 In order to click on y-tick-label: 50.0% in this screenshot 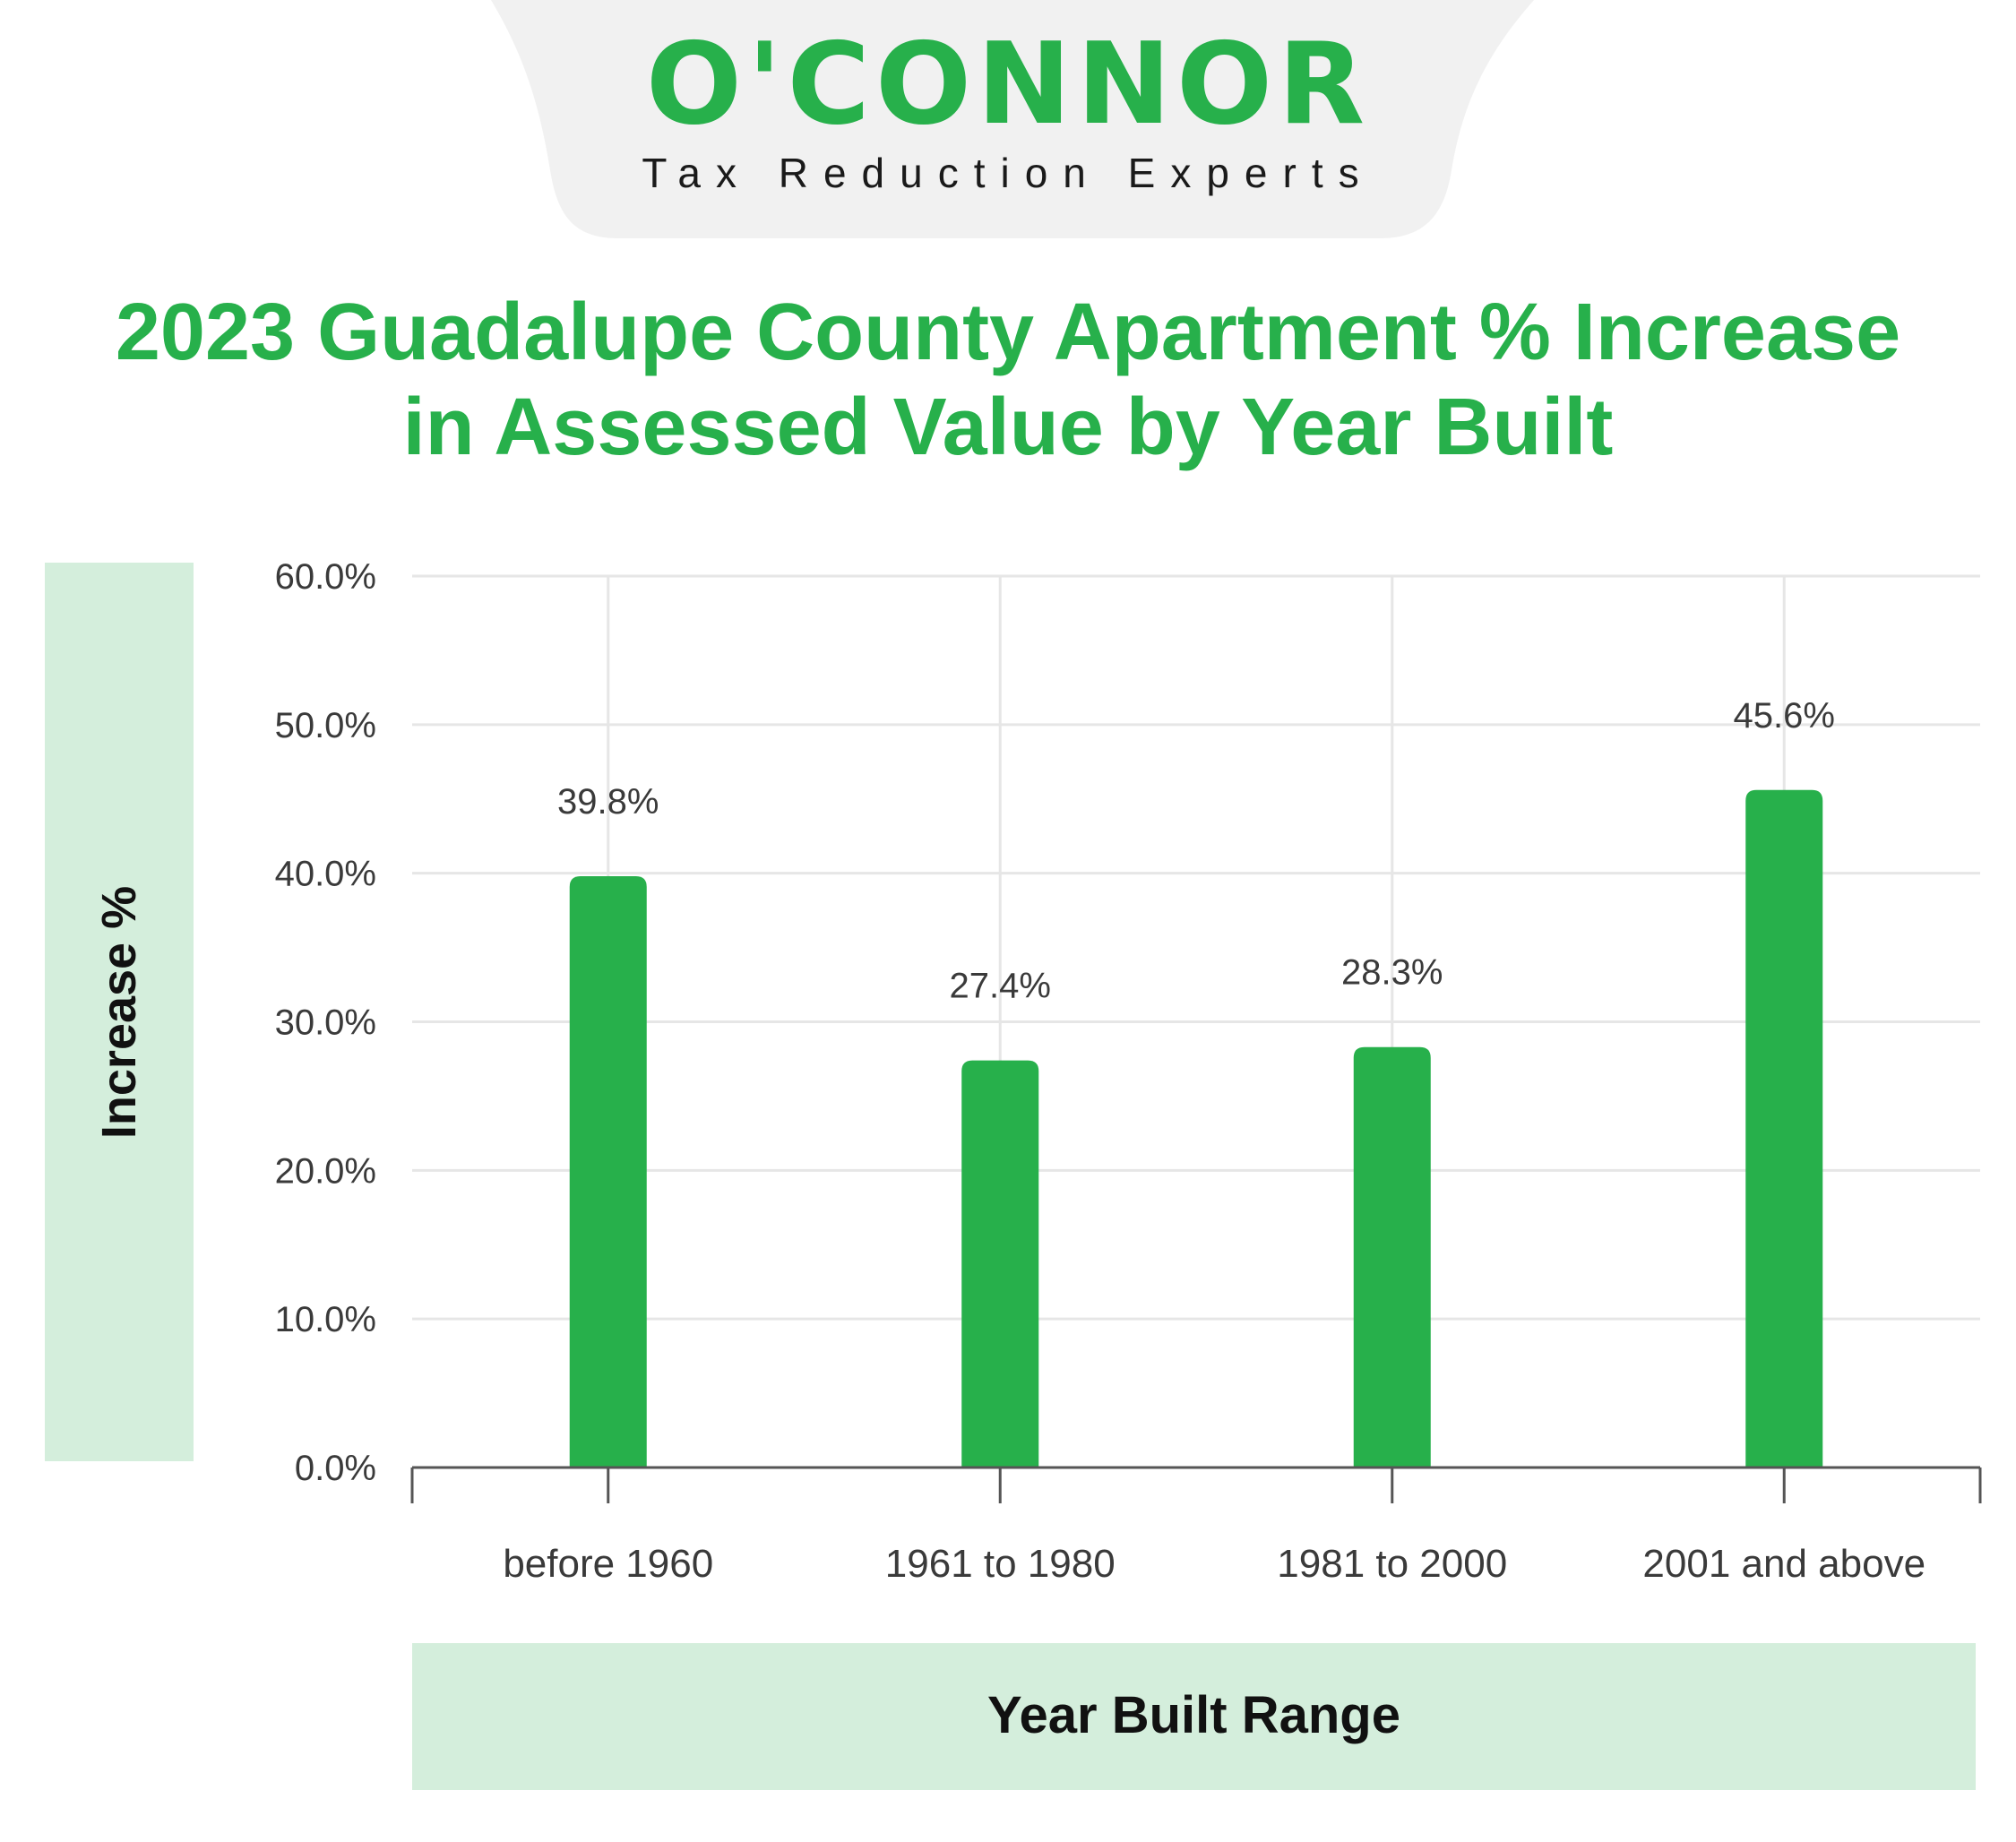, I will do `click(325, 726)`.